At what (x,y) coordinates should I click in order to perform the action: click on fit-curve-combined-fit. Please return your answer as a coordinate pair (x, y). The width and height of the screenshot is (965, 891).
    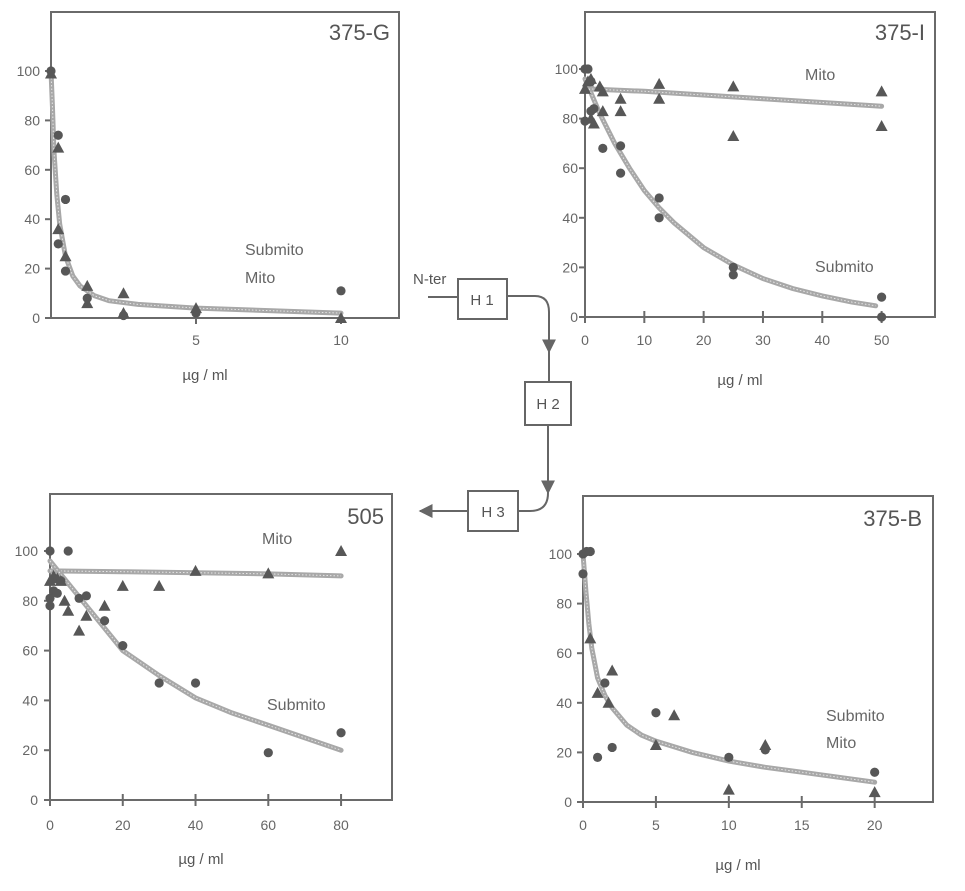
    Looking at the image, I should click on (196, 192).